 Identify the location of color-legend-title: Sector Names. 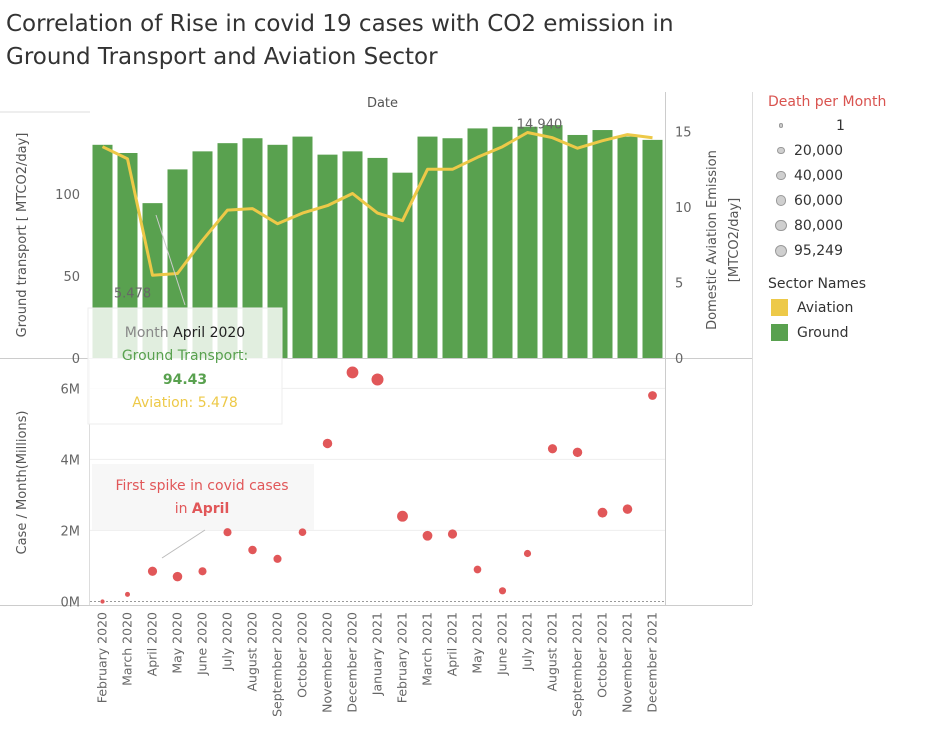
(817, 284).